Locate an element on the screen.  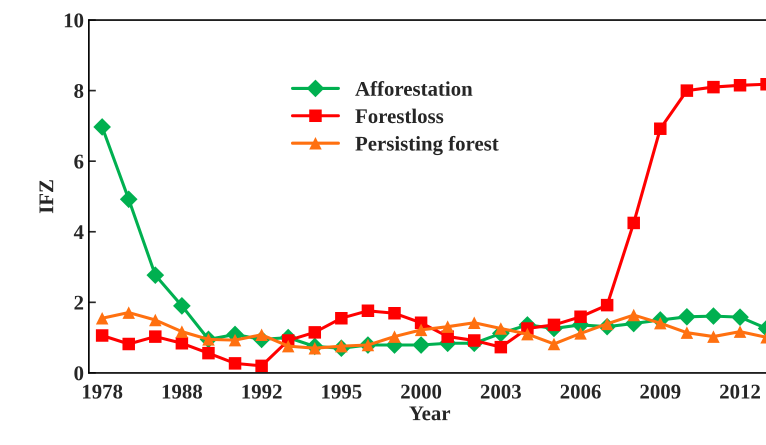
x-tick-label: 2012 is located at coordinates (740, 391).